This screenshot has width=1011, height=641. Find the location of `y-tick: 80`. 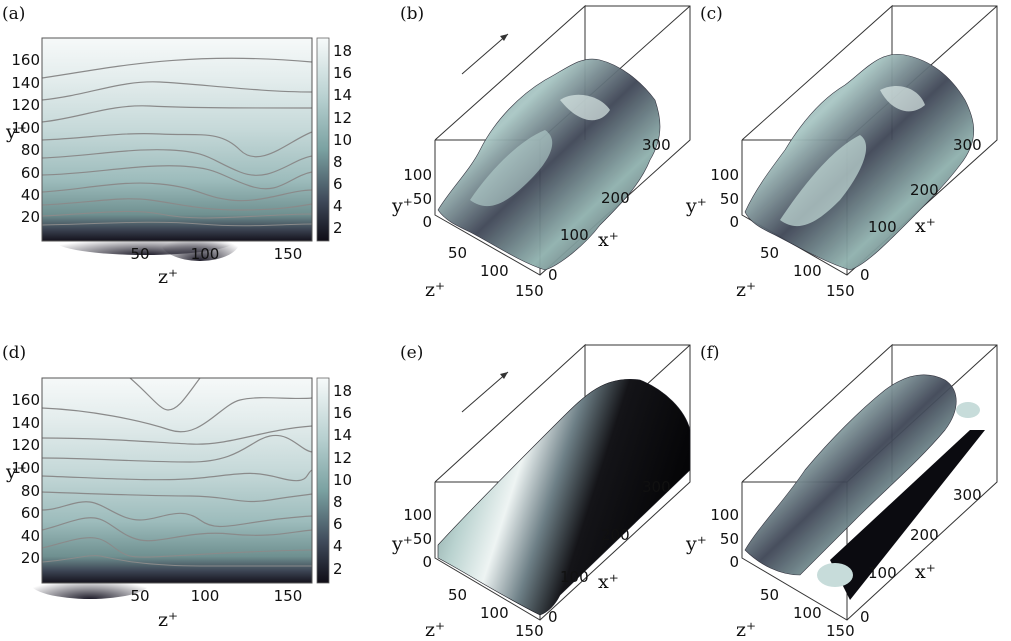

y-tick: 80 is located at coordinates (30, 491).